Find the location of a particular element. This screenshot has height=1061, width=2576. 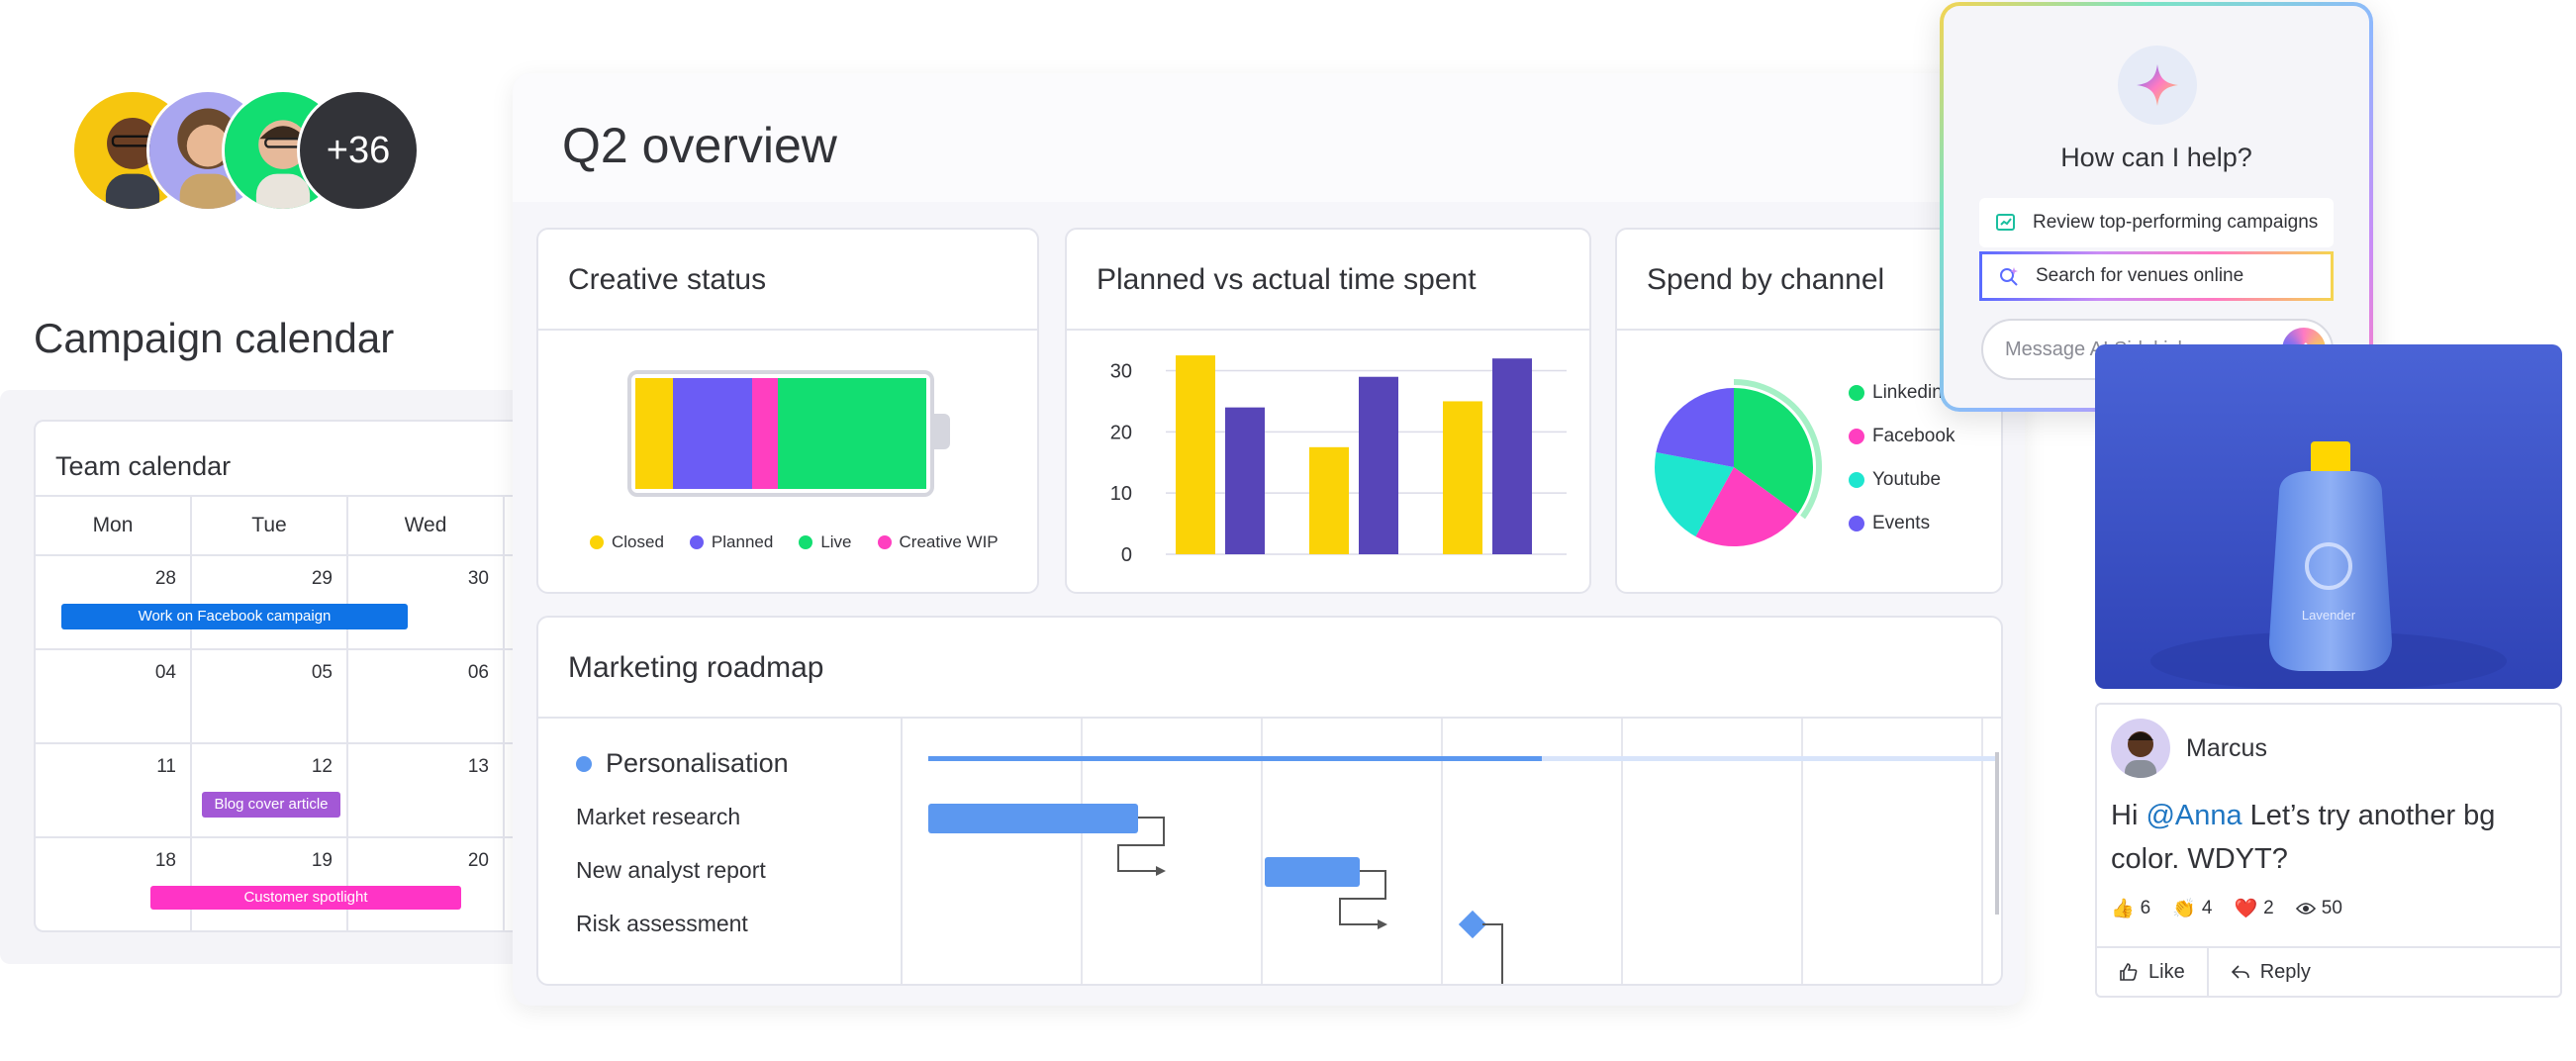

comment-actions: Like Reply is located at coordinates (2328, 971).